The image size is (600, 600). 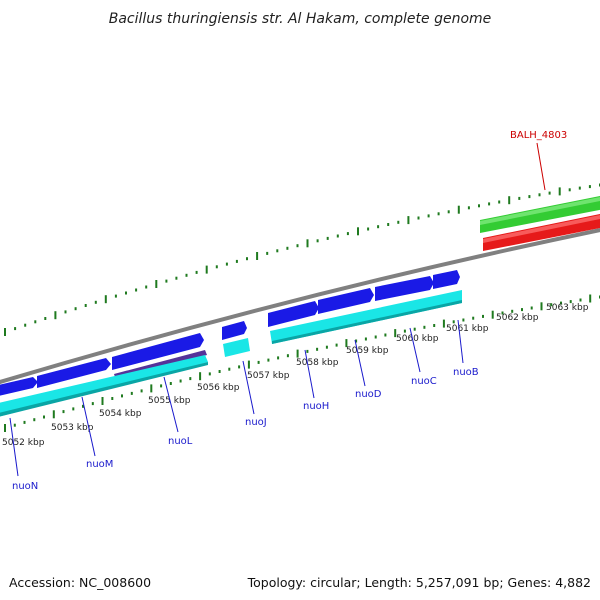 What do you see at coordinates (256, 422) in the screenshot?
I see `gene-label-nuoJ: nuoJ` at bounding box center [256, 422].